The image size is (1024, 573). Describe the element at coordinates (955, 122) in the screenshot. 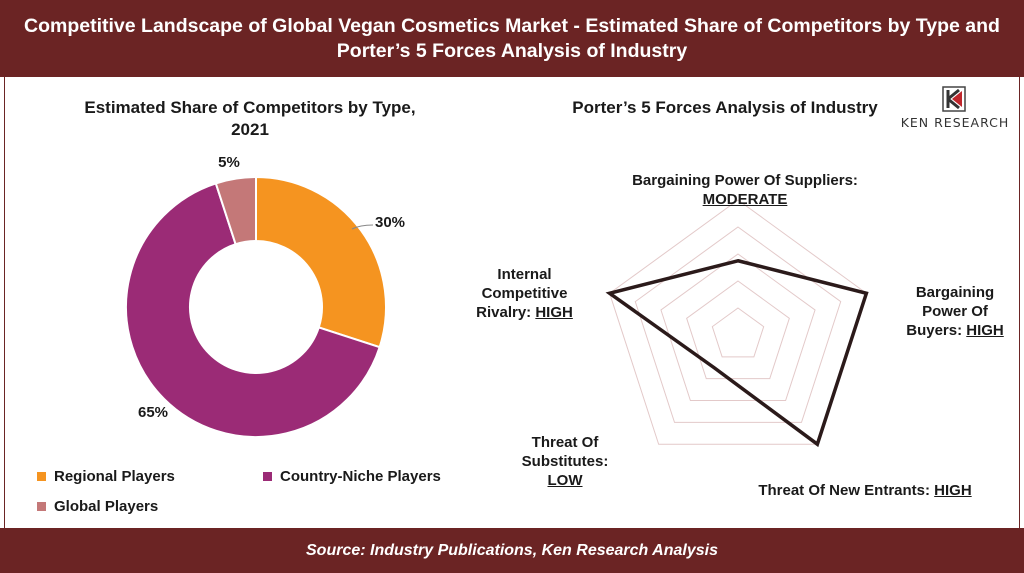

I see `logo-text: KEN RESEARCH` at that location.